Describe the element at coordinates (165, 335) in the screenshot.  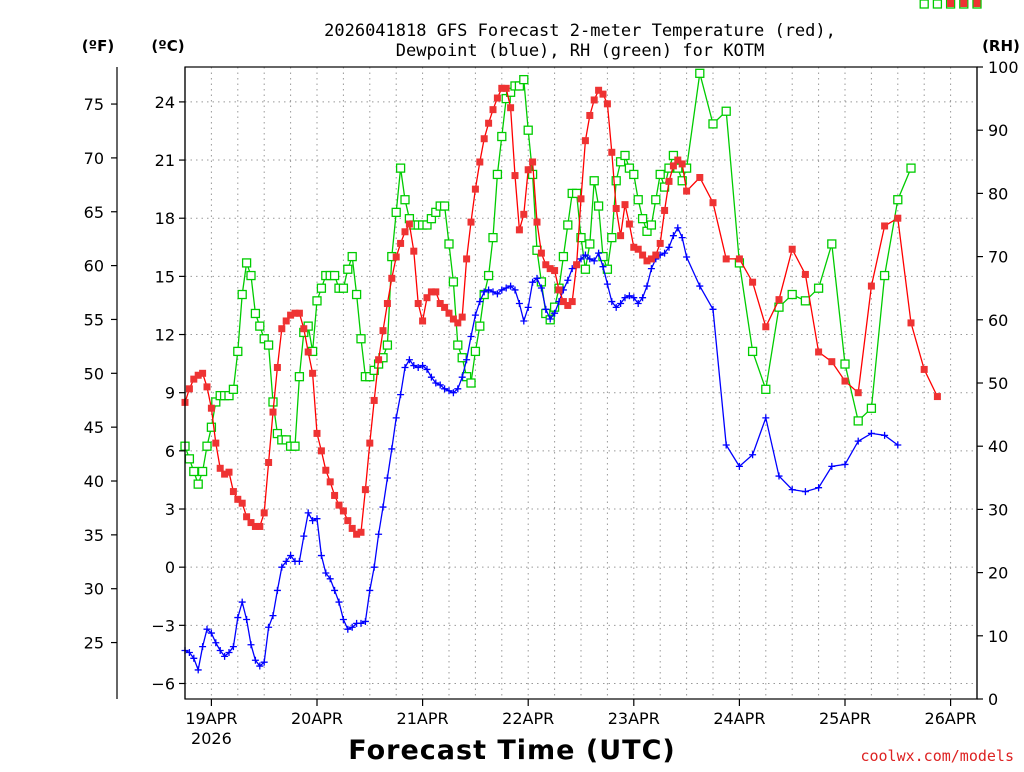
I see `celsius-tick-label: 12` at that location.